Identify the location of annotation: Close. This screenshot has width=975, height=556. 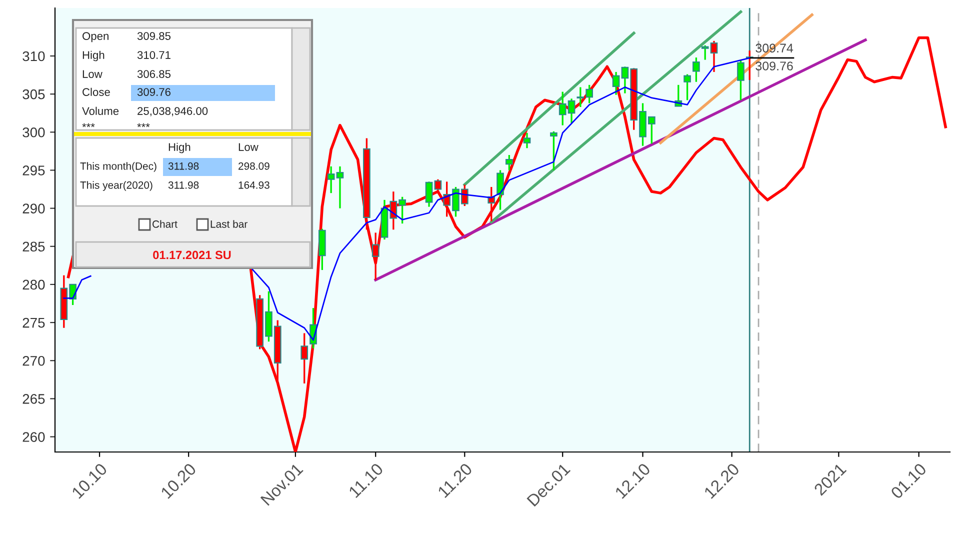
(96, 92).